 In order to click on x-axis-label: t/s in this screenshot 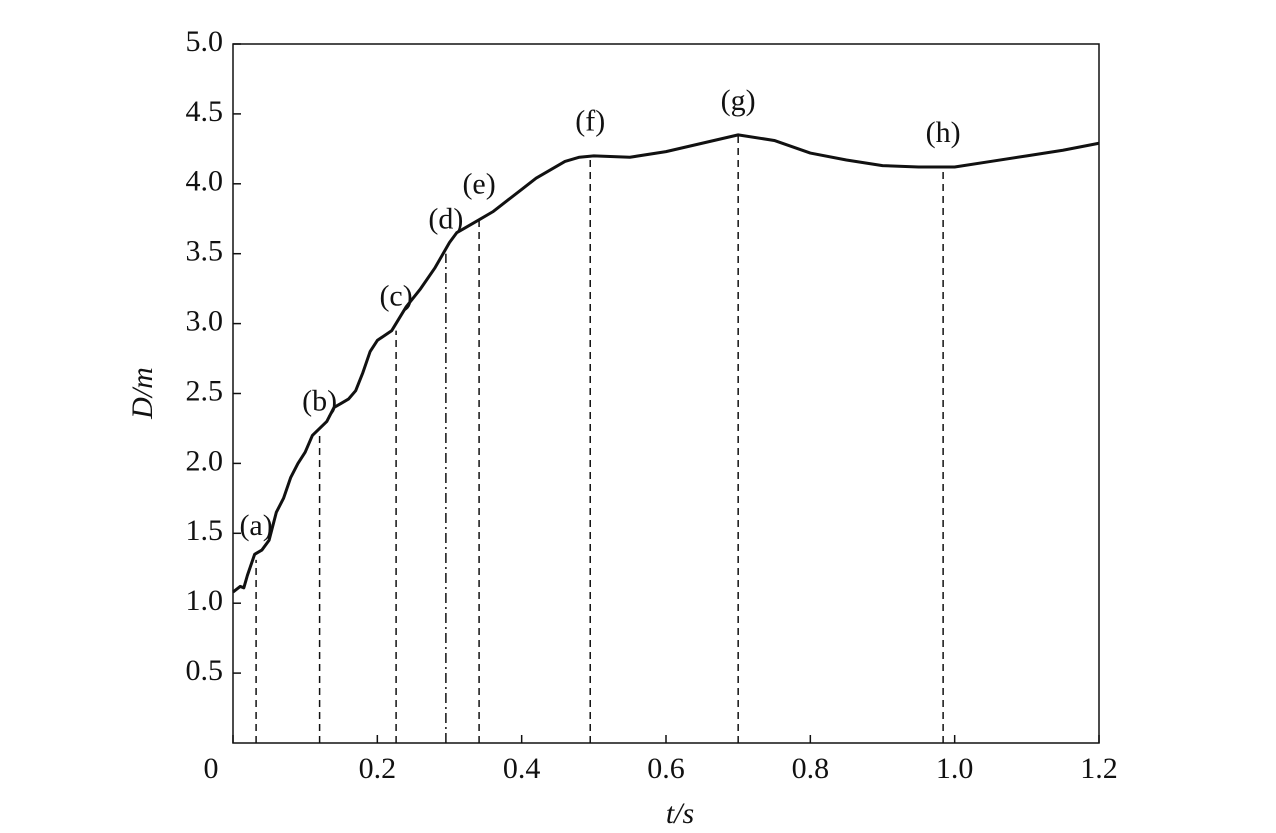, I will do `click(680, 813)`.